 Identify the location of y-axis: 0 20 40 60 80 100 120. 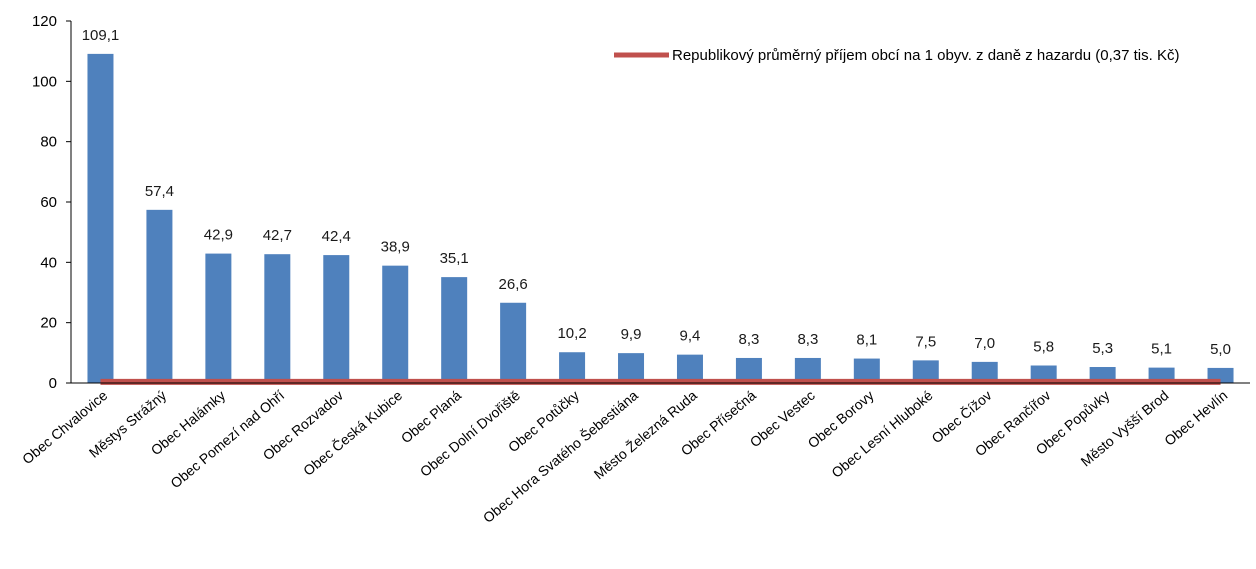
(52, 202).